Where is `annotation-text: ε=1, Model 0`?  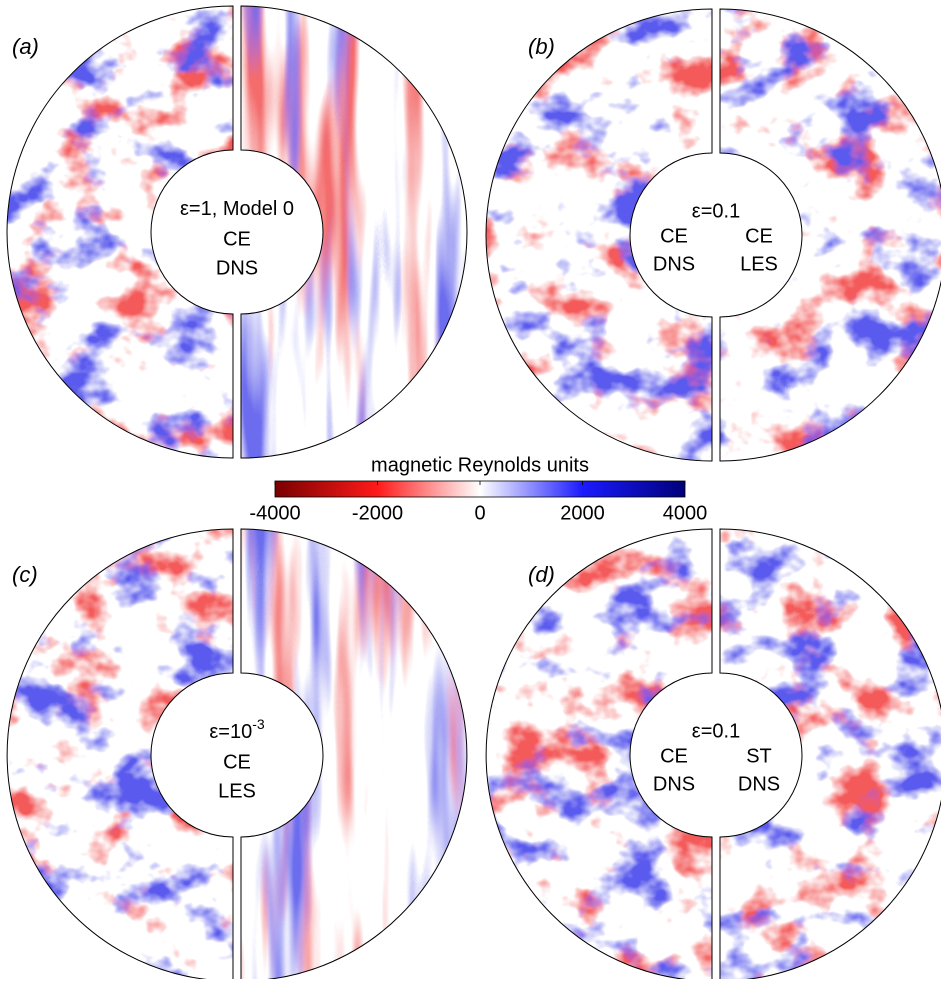
annotation-text: ε=1, Model 0 is located at coordinates (237, 209).